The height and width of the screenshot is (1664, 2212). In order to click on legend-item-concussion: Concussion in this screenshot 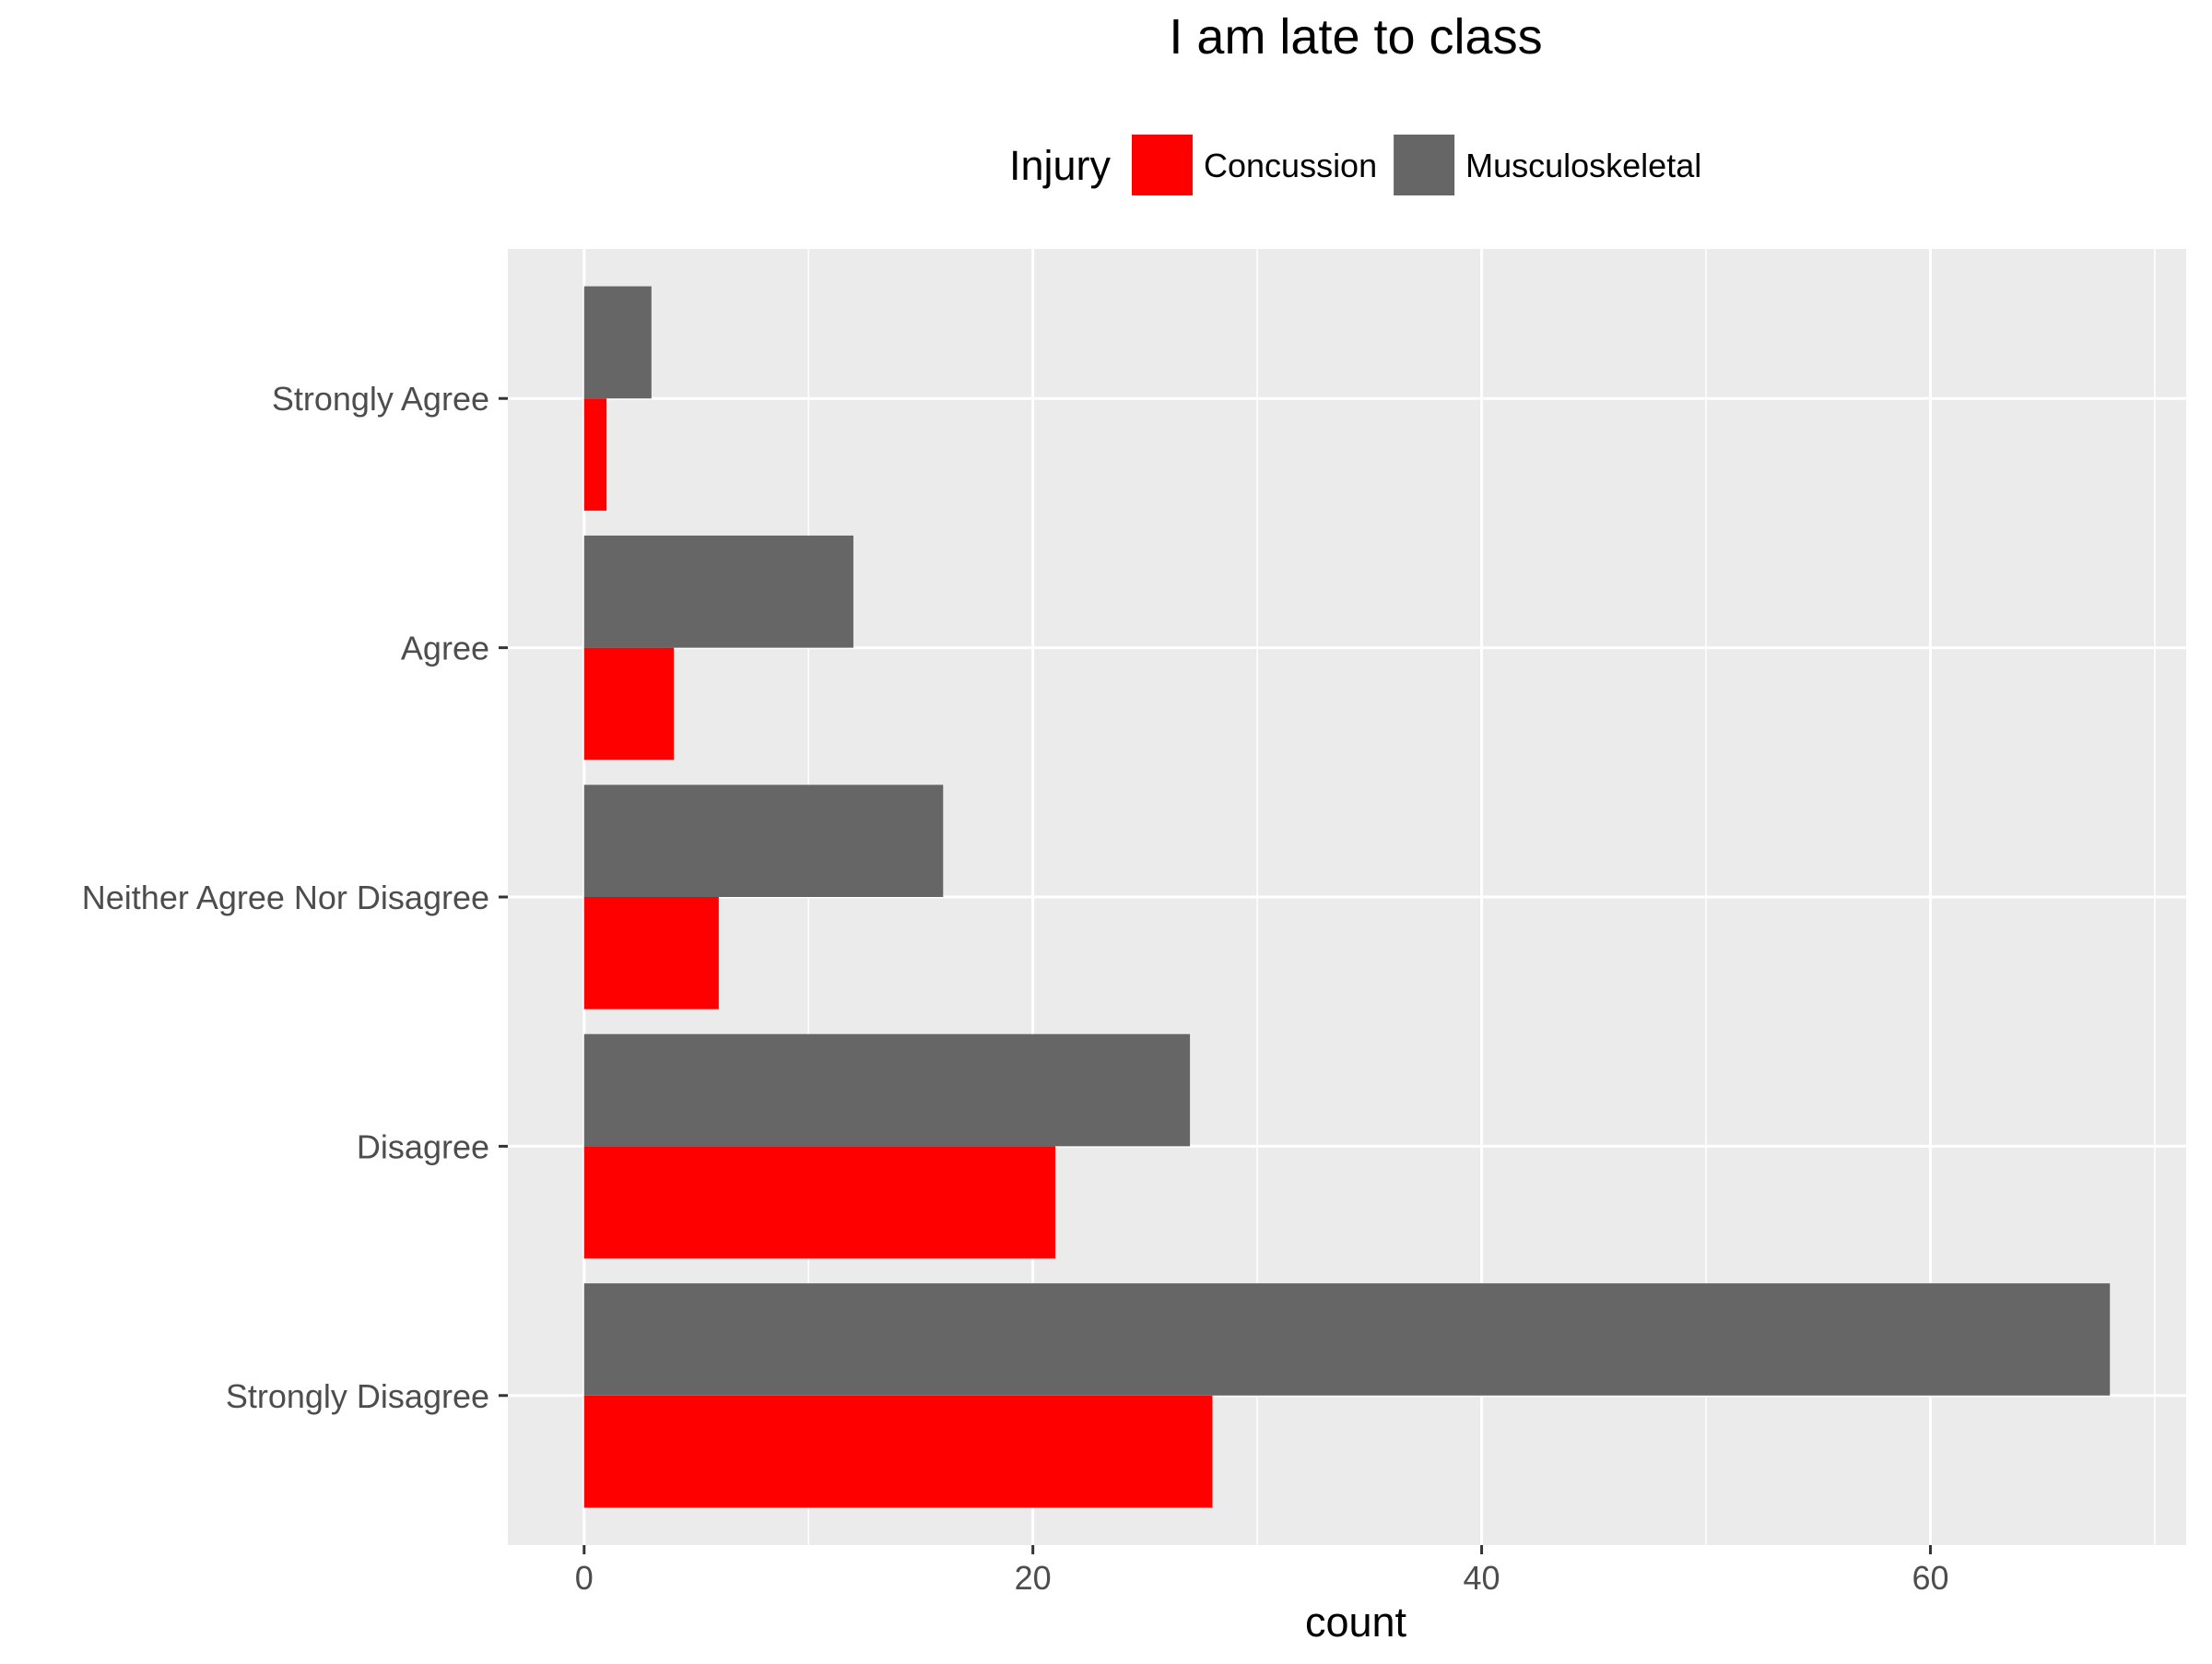, I will do `click(1254, 165)`.